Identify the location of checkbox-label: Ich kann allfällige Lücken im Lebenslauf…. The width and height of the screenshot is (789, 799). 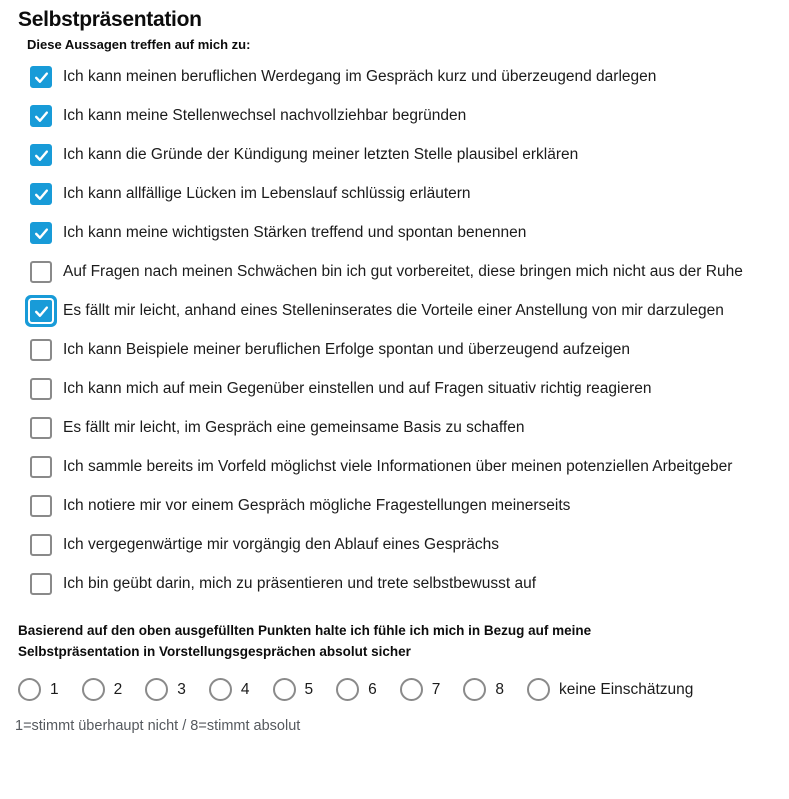
(267, 193).